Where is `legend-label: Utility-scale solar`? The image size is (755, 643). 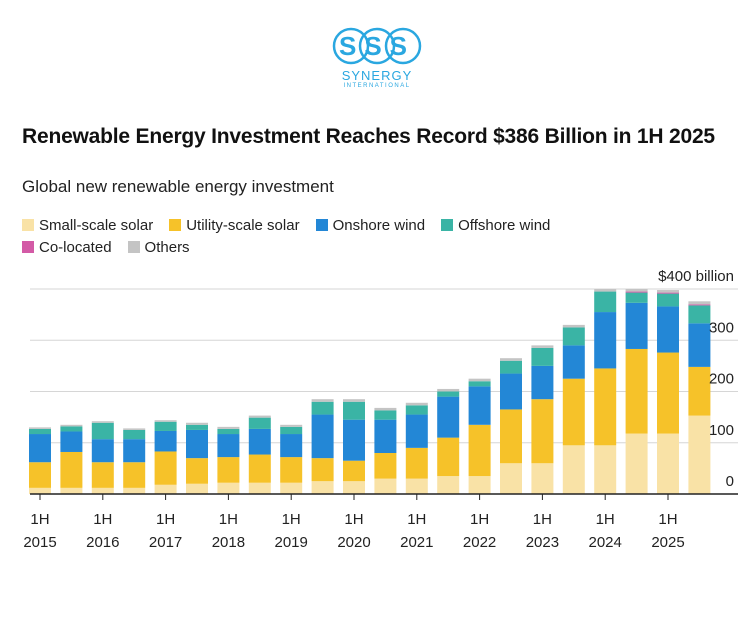 legend-label: Utility-scale solar is located at coordinates (243, 225).